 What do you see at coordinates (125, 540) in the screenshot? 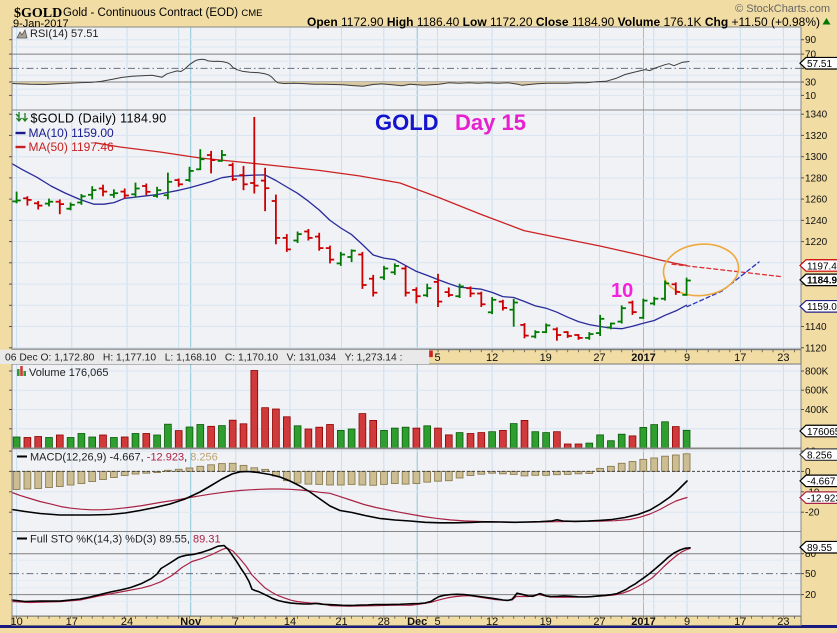
I see `svg-text:Full STO %K(14,3) %D(3) 89.55,: Full STO %K(14,3) %D(3) 89.55, 89.31` at bounding box center [125, 540].